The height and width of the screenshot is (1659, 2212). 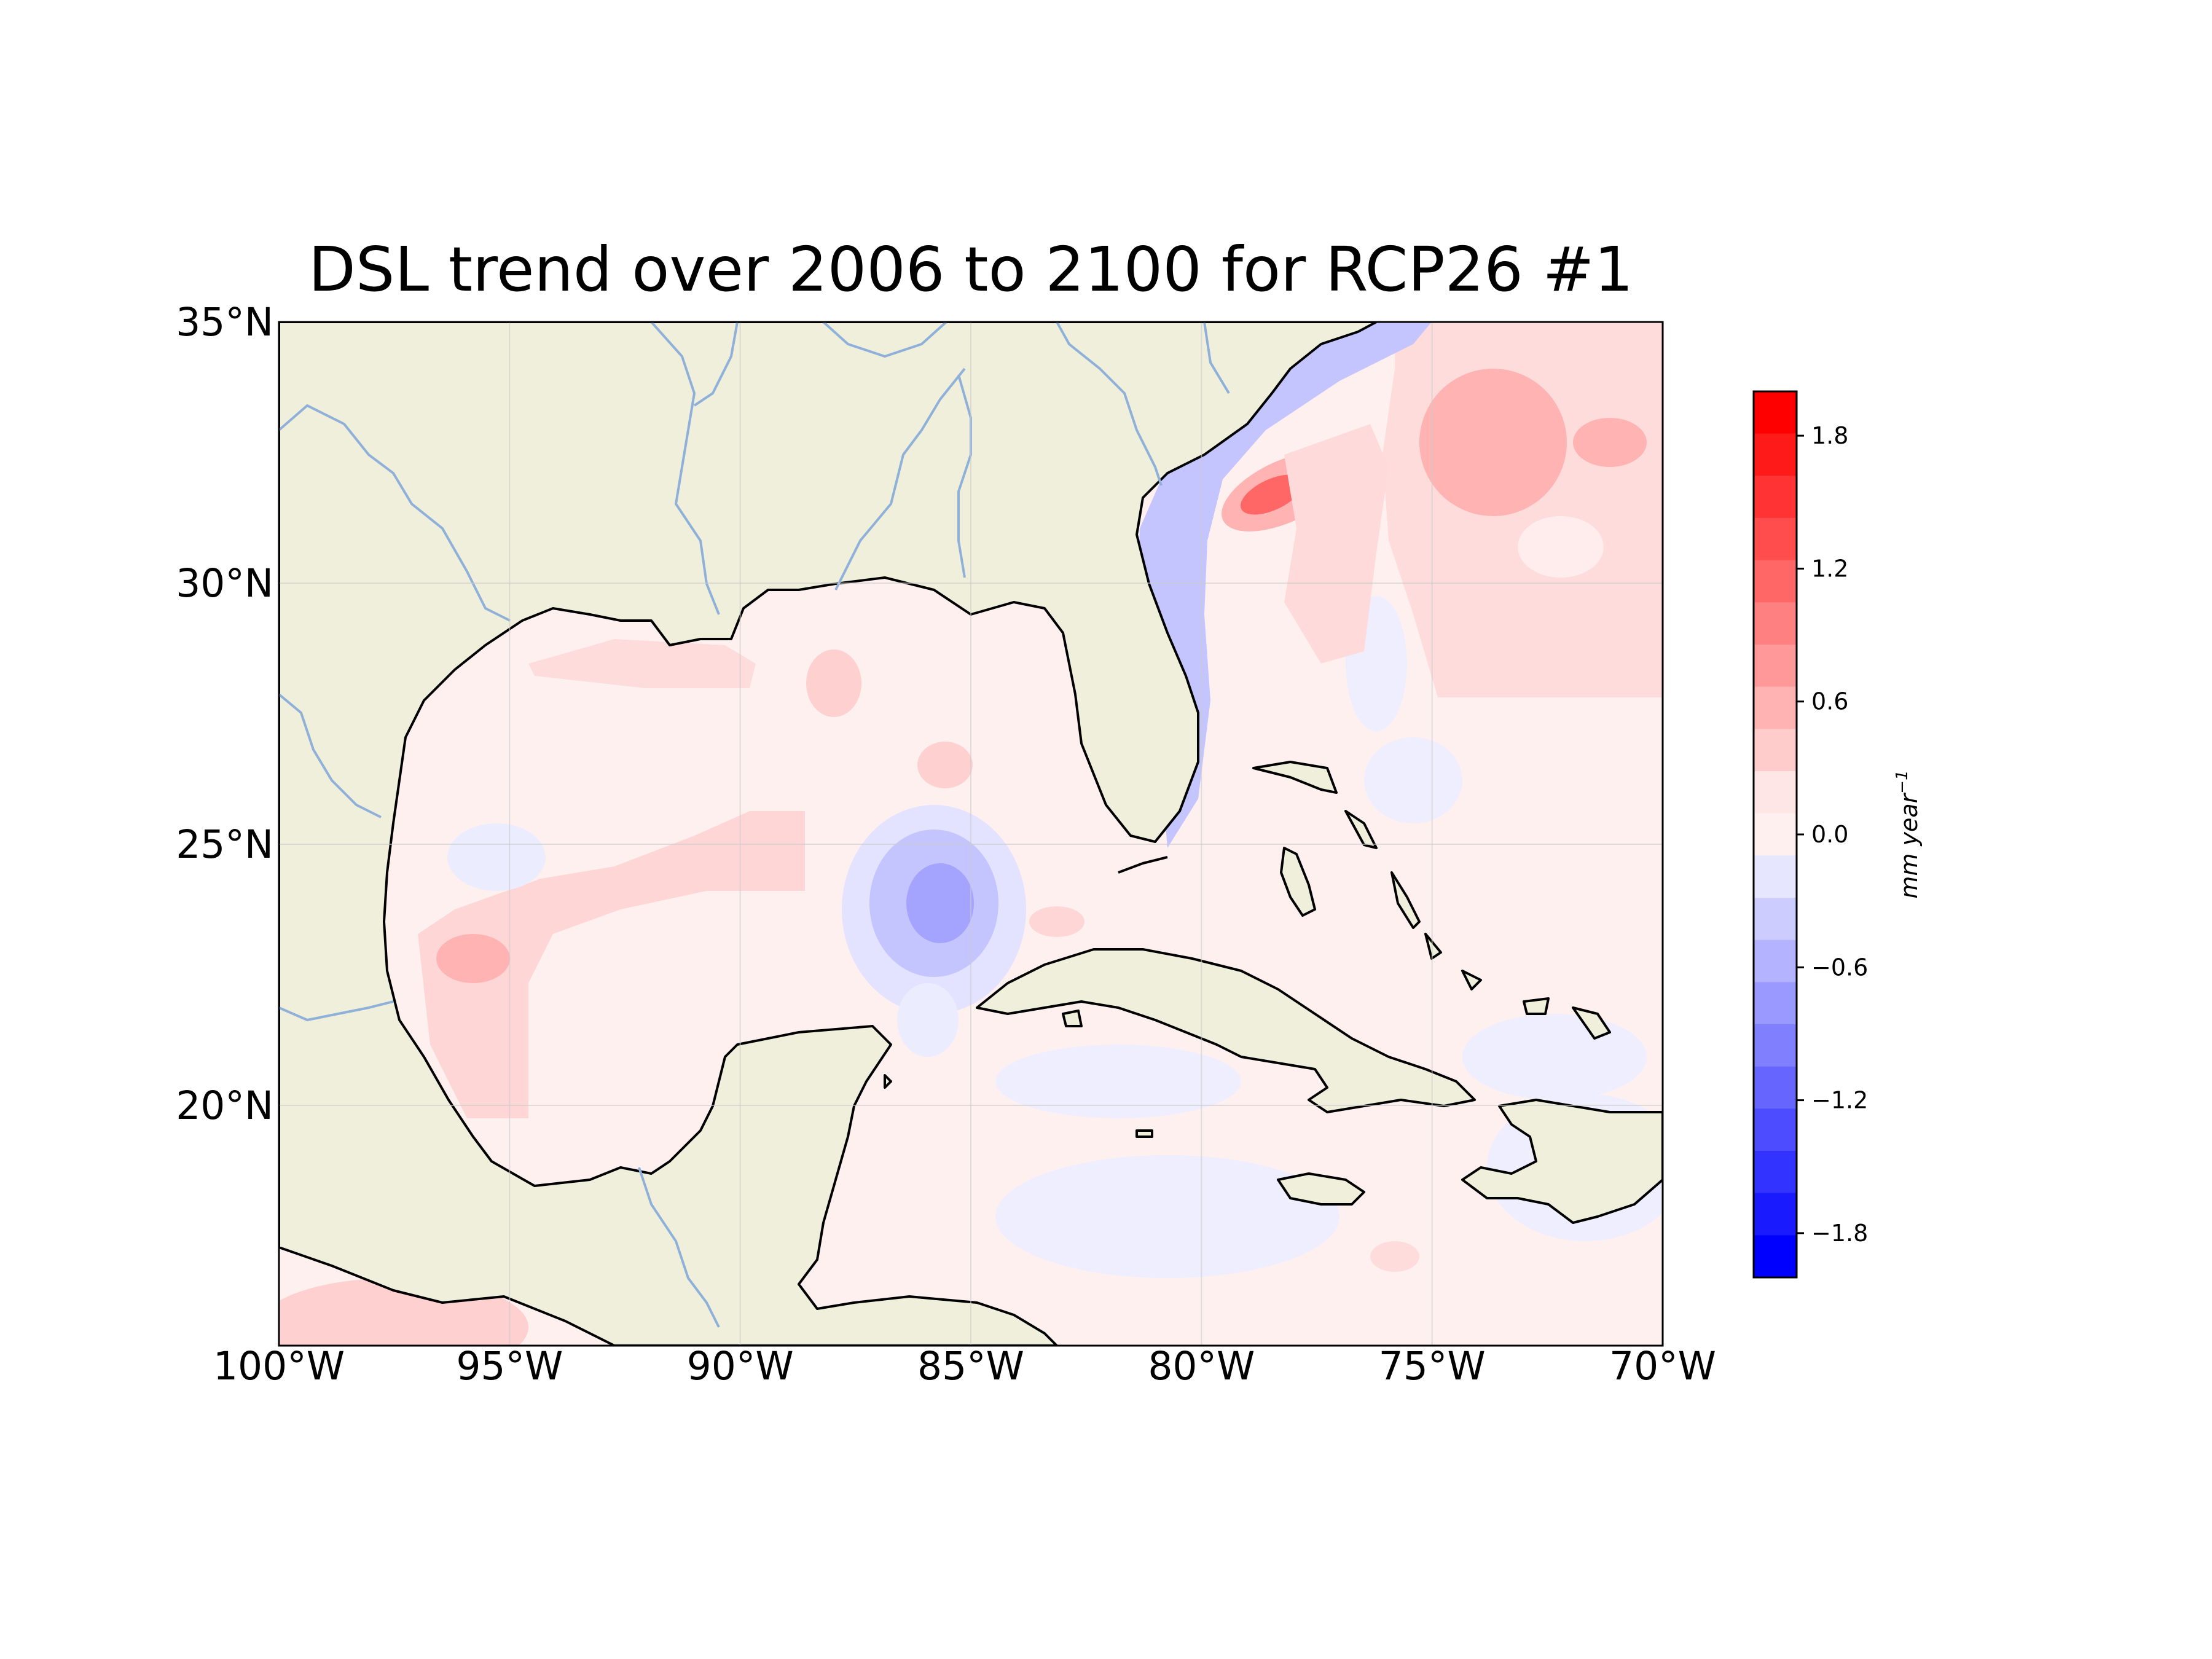 I want to click on colorbar: 1.8 1.2 0.6 0.0 −0.6 −1.2 −1.8 mm year−1, so click(x=1837, y=834).